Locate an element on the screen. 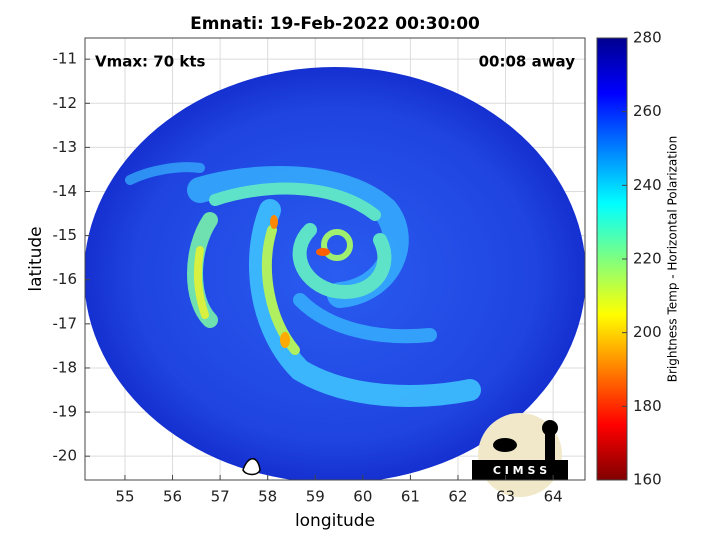 Image resolution: width=720 pixels, height=544 pixels. x-tick-label: 60 is located at coordinates (362, 497).